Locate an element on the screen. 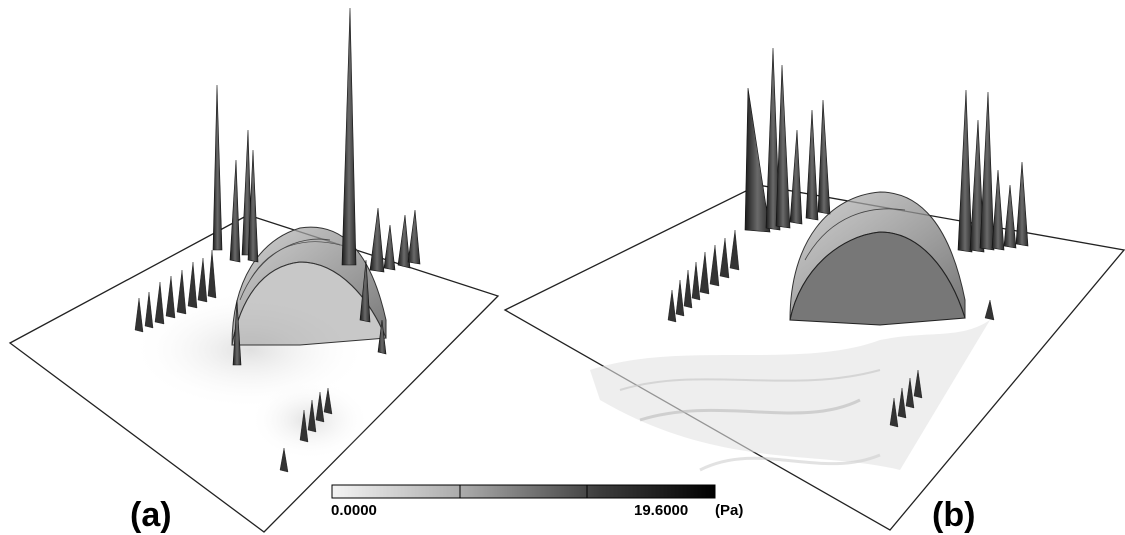 The height and width of the screenshot is (535, 1125). colorbar-max-label: 19.6000 is located at coordinates (661, 510).